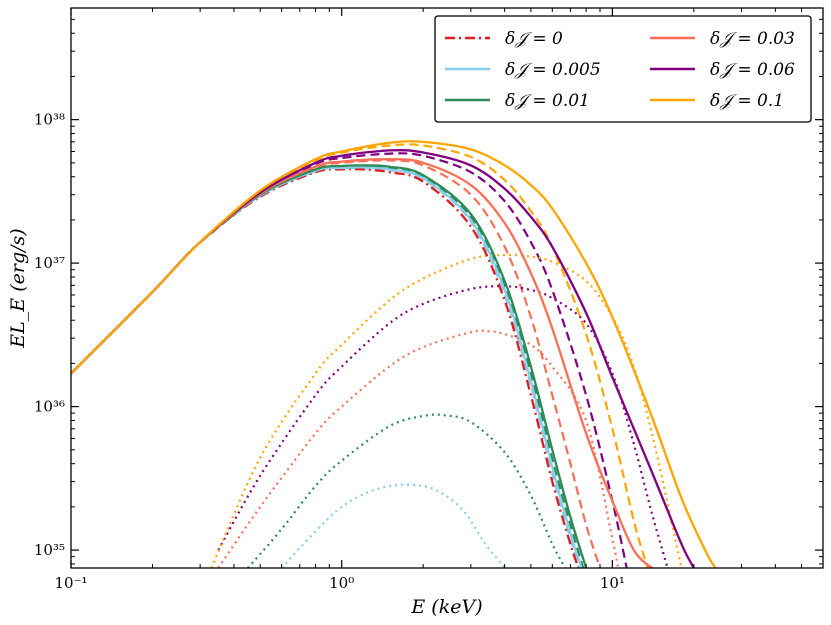  I want to click on y-axis-label: EL_E (erg/s), so click(18, 288).